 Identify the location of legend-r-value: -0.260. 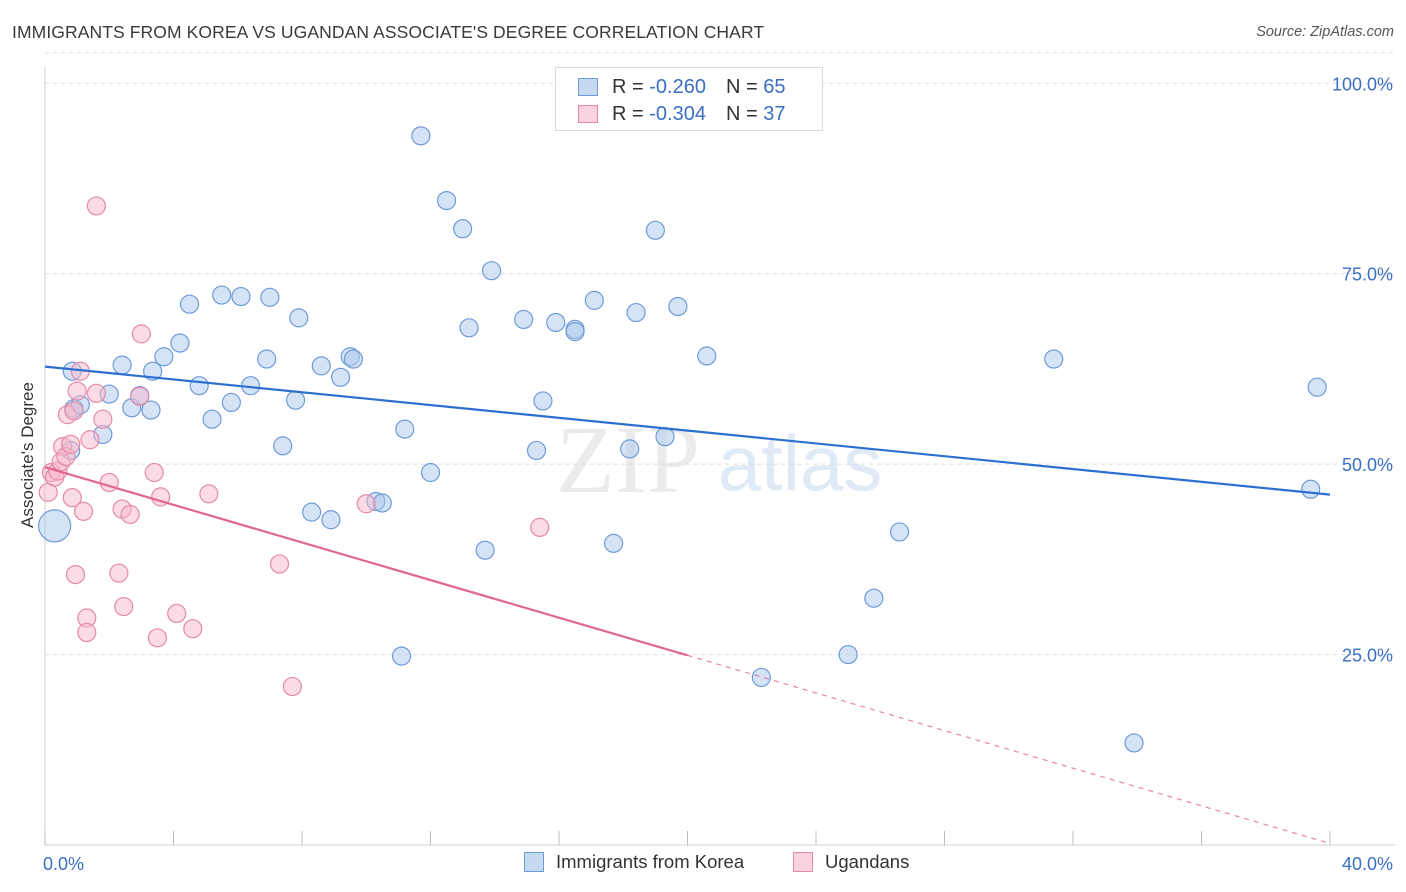
(677, 86).